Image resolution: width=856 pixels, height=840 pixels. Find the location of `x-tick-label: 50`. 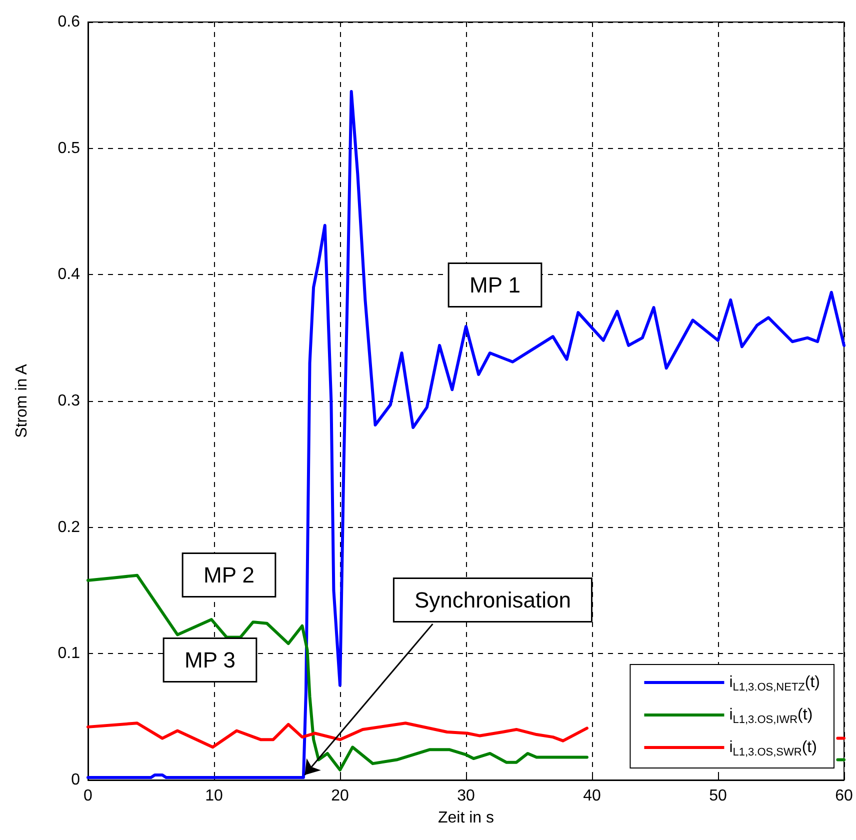

x-tick-label: 50 is located at coordinates (718, 796).